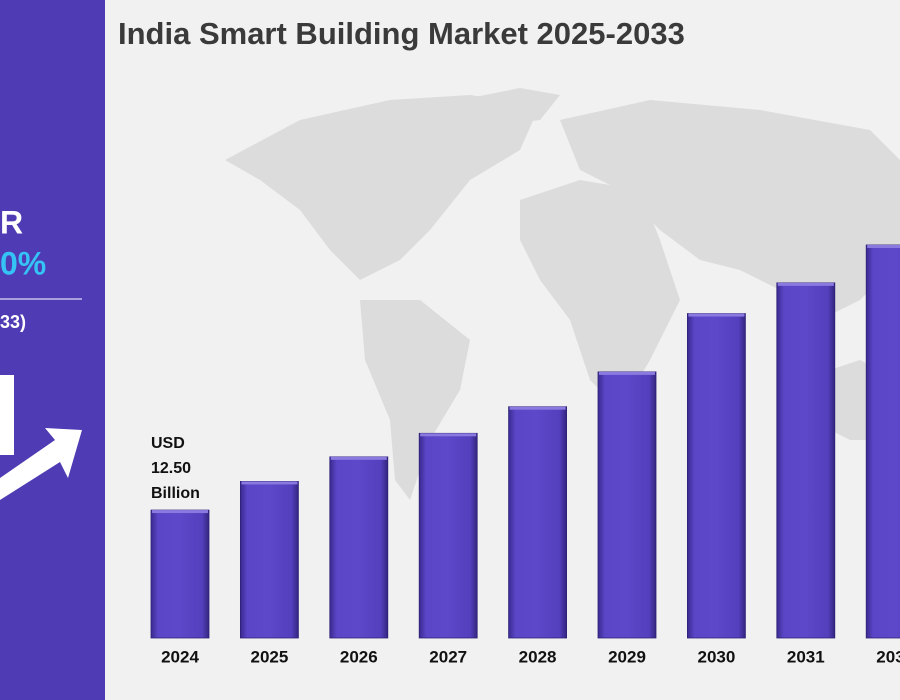 This screenshot has width=900, height=700. Describe the element at coordinates (23, 263) in the screenshot. I see `cagr-rate: 0%` at that location.